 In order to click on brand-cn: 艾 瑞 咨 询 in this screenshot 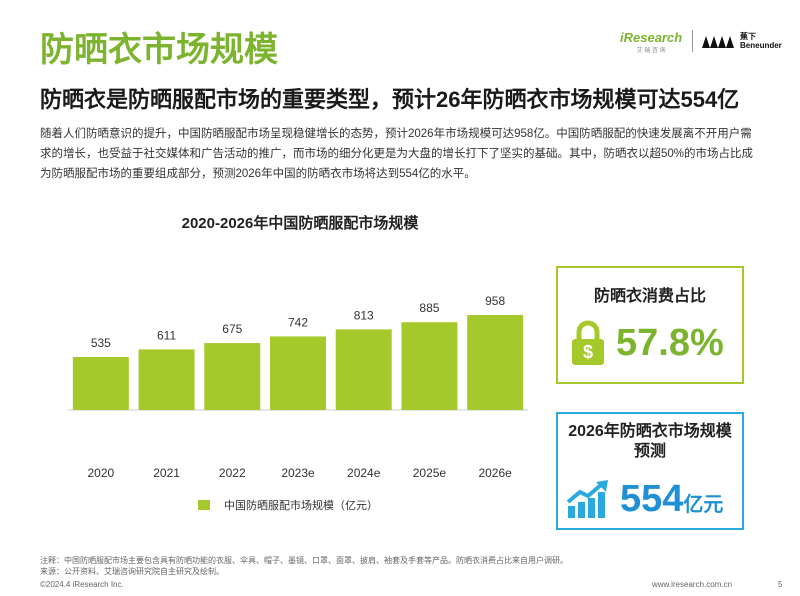, I will do `click(651, 51)`.